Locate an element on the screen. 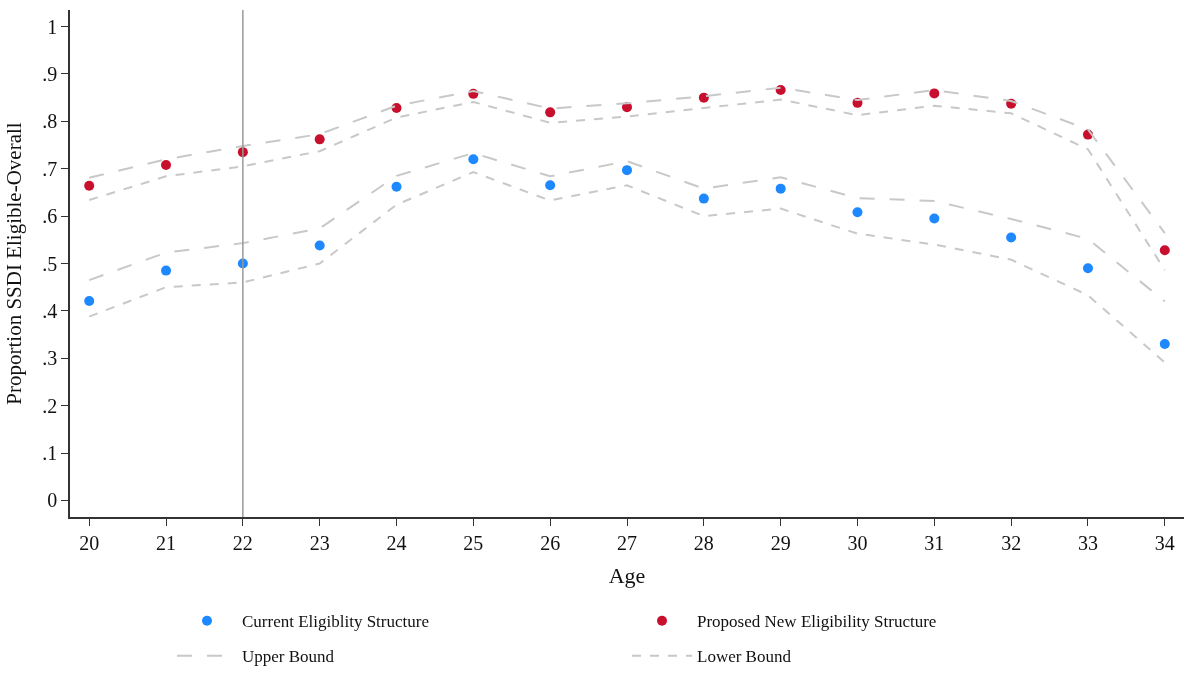 Image resolution: width=1199 pixels, height=684 pixels. legend-label: Current Eligiblity Structure is located at coordinates (335, 622).